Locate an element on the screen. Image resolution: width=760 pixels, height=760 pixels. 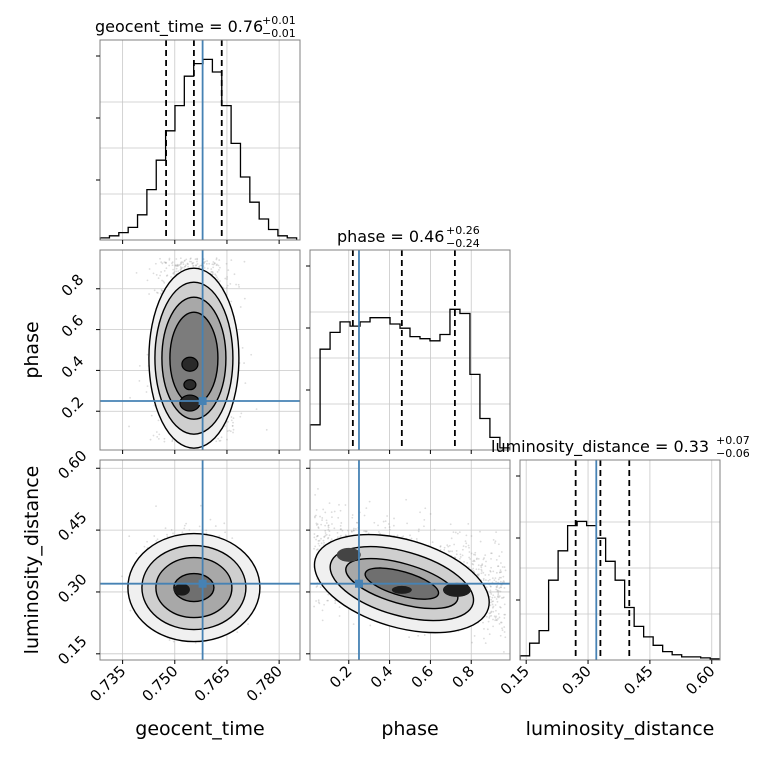
histogram-luminosity_distance is located at coordinates (620, 590).